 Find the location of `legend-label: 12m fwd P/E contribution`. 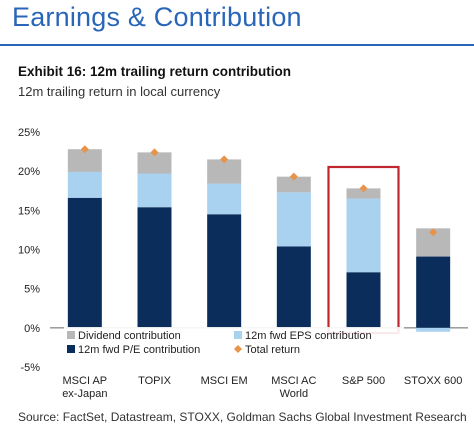

legend-label: 12m fwd P/E contribution is located at coordinates (139, 350).